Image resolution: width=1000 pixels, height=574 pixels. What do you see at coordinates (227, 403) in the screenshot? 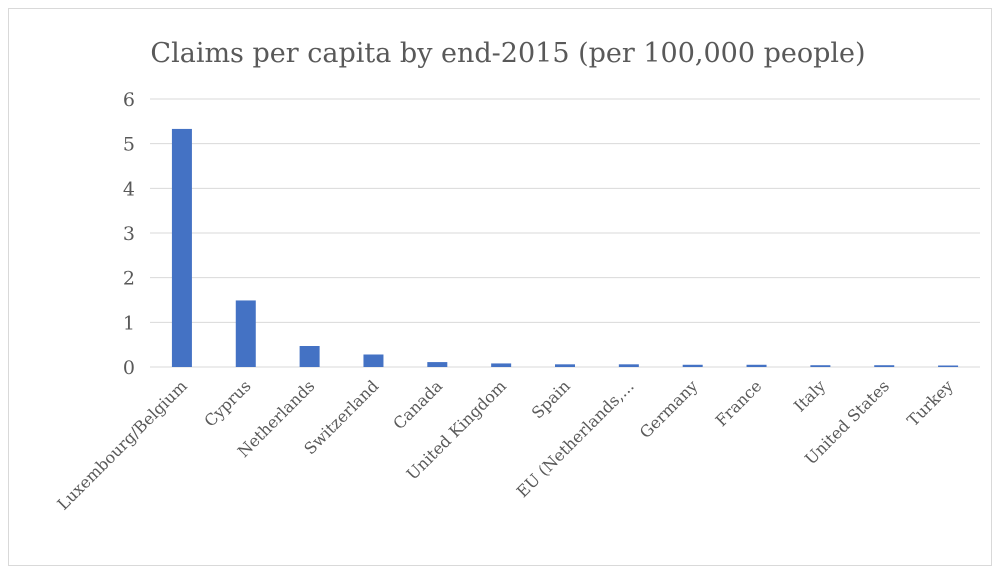
I see `x-category-label: Cyprus` at bounding box center [227, 403].